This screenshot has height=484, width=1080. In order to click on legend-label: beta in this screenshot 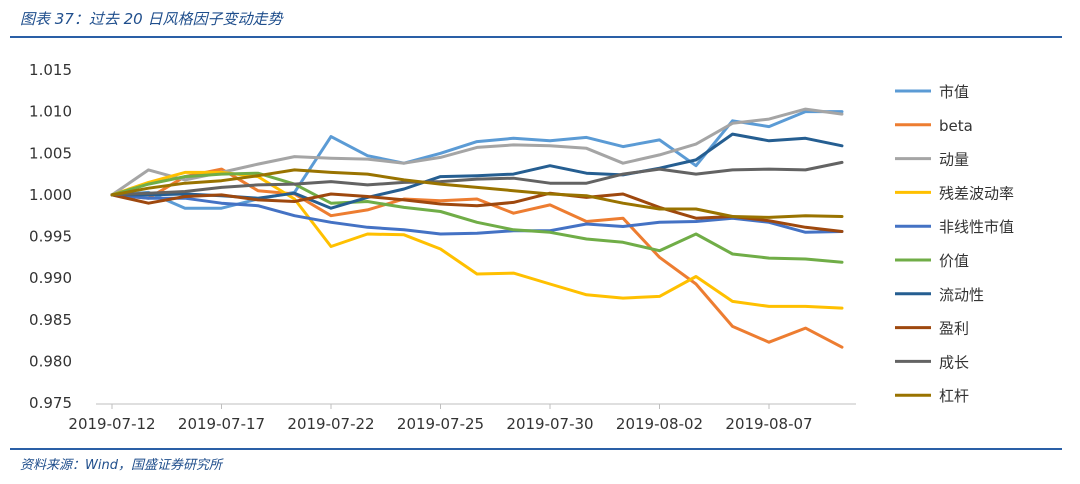, I will do `click(956, 126)`.